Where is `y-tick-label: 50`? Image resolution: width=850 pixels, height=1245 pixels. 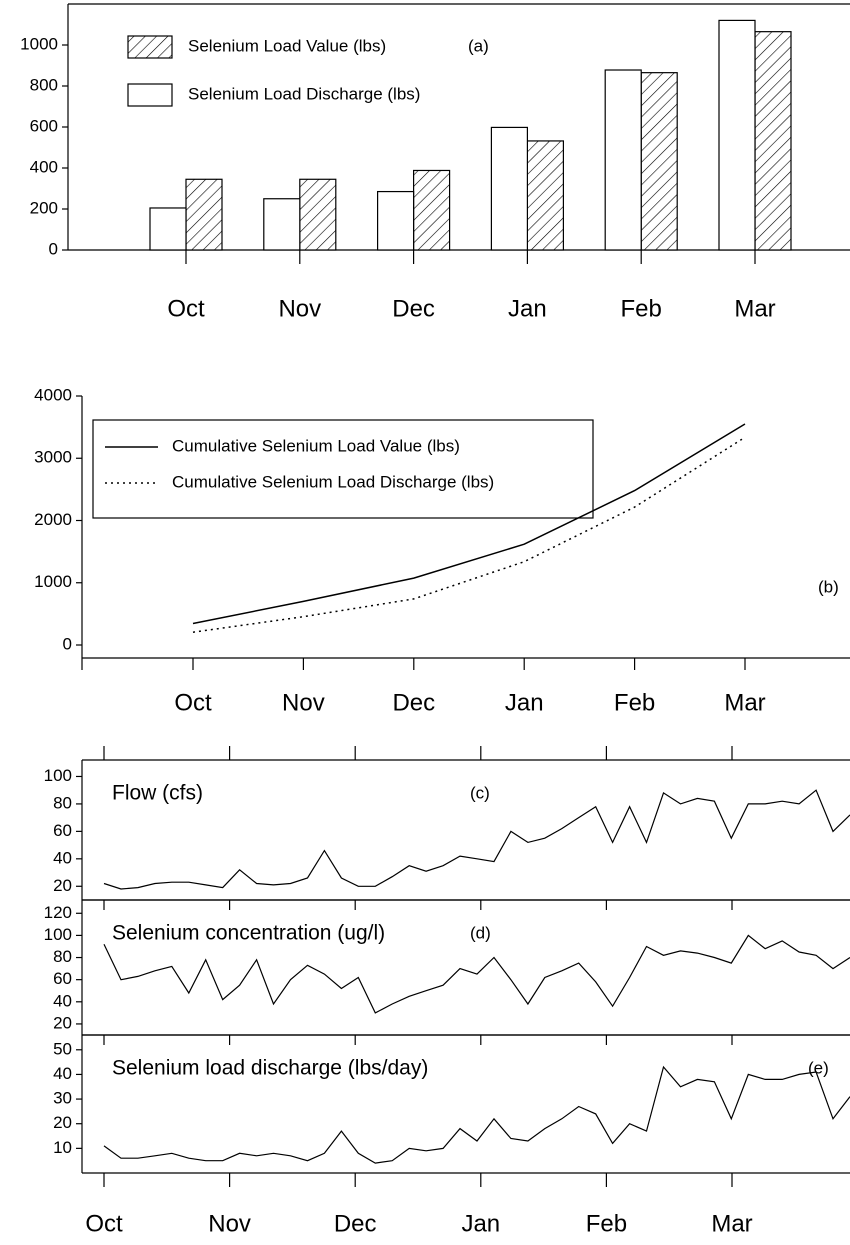 y-tick-label: 50 is located at coordinates (62, 1048).